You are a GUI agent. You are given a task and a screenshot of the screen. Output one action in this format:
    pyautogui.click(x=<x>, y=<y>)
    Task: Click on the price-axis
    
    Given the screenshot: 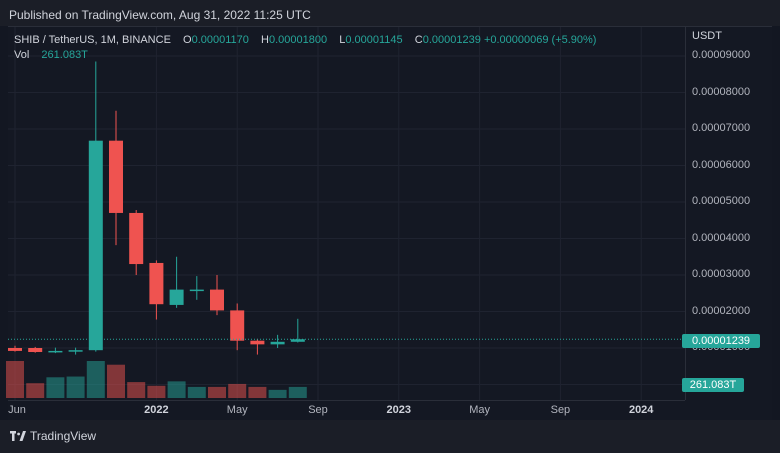 What is the action you would take?
    pyautogui.click(x=729, y=213)
    